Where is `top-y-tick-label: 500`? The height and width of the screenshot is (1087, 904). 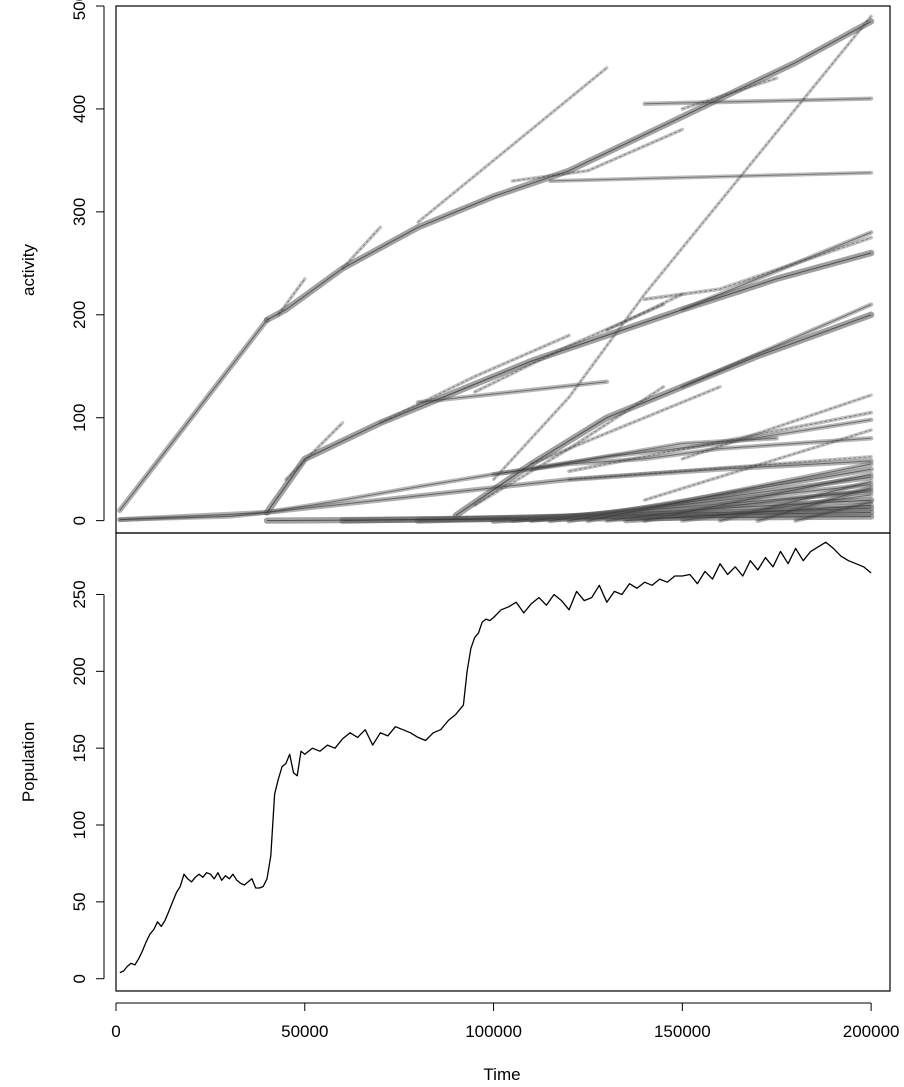 top-y-tick-label: 500 is located at coordinates (79, 10).